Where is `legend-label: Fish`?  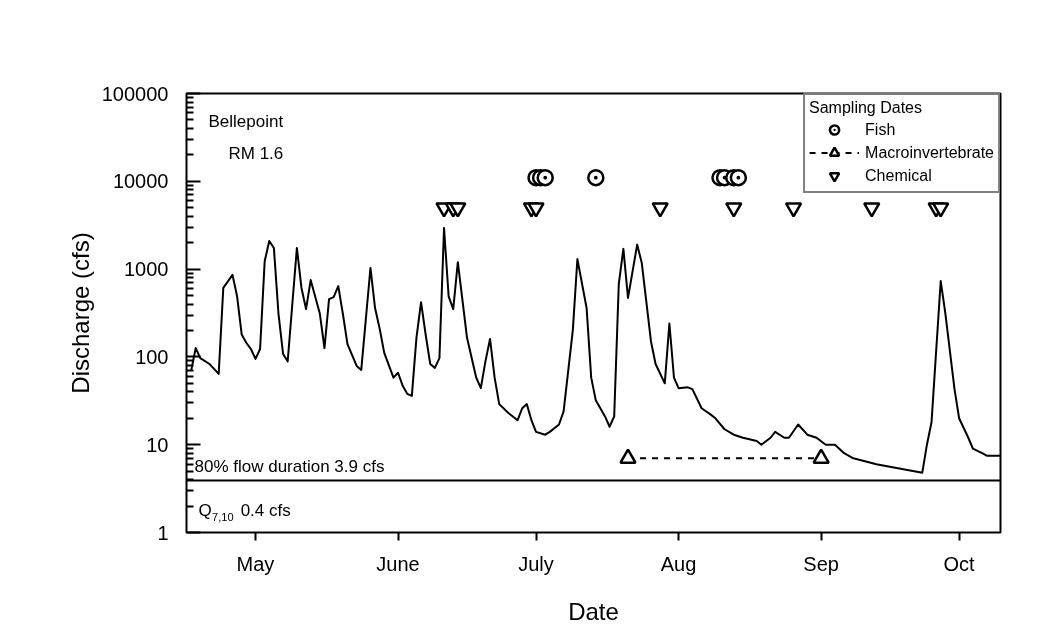 legend-label: Fish is located at coordinates (880, 129).